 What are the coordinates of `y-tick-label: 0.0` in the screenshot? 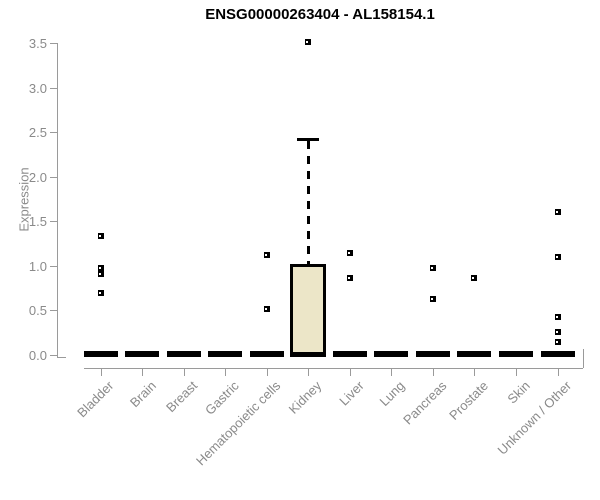 It's located at (37, 355).